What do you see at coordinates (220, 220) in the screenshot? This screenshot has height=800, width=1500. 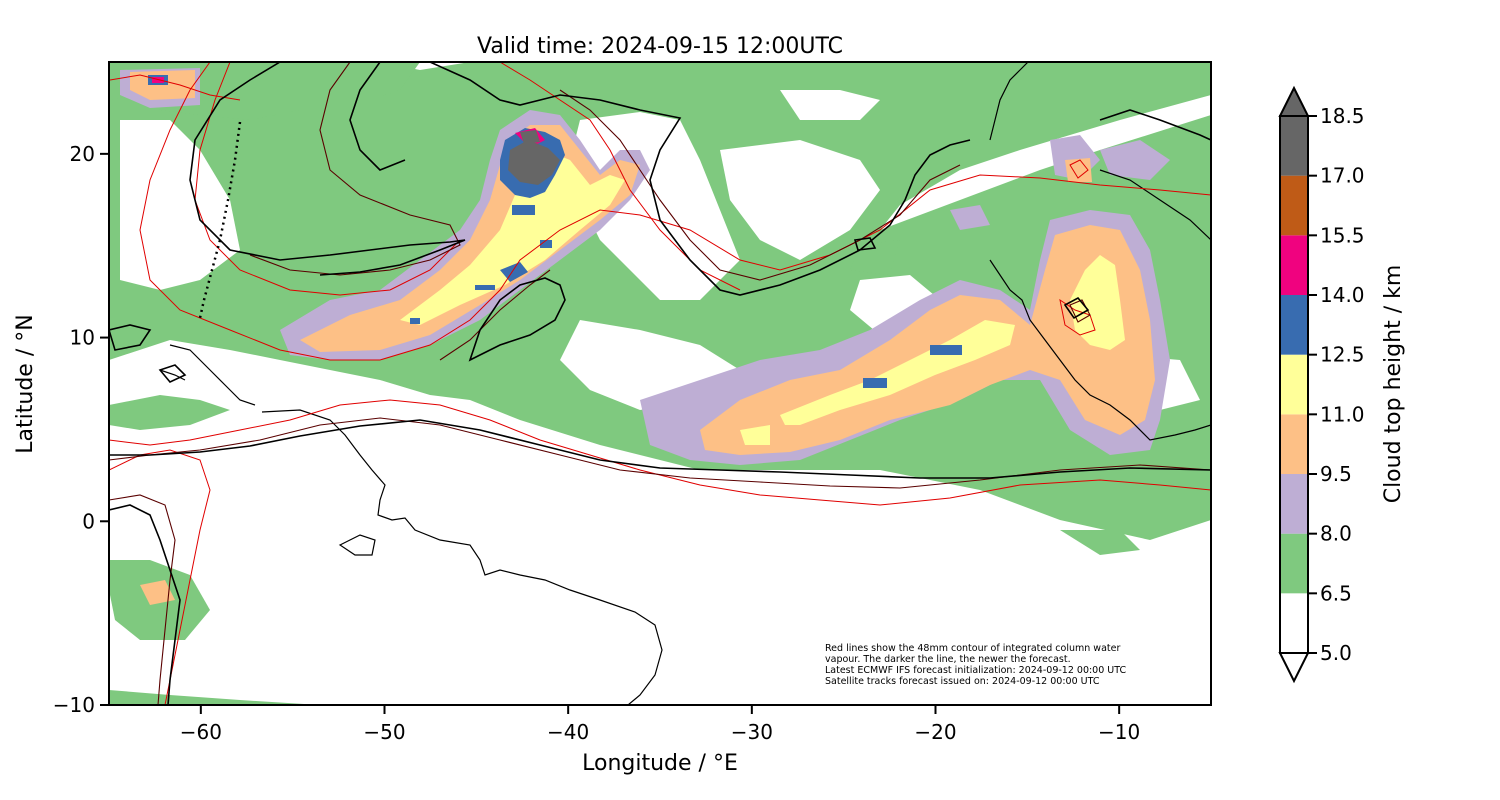 I see `satellite-track` at bounding box center [220, 220].